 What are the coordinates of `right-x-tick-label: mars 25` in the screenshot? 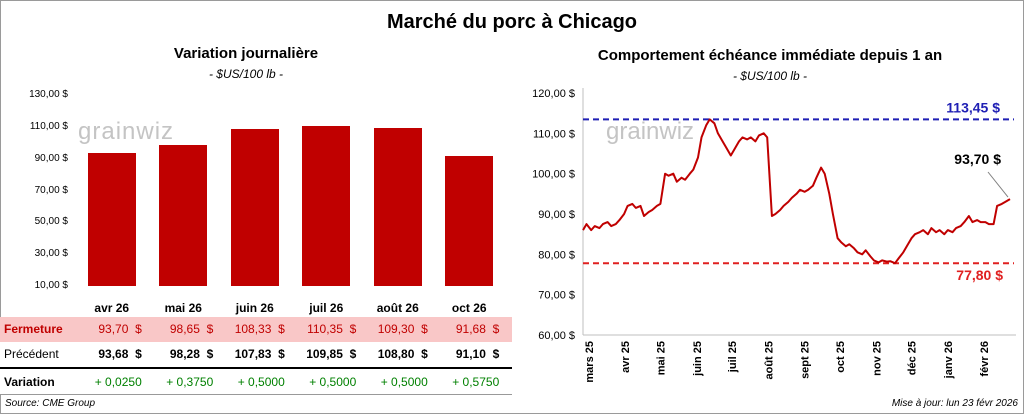 It's located at (590, 362).